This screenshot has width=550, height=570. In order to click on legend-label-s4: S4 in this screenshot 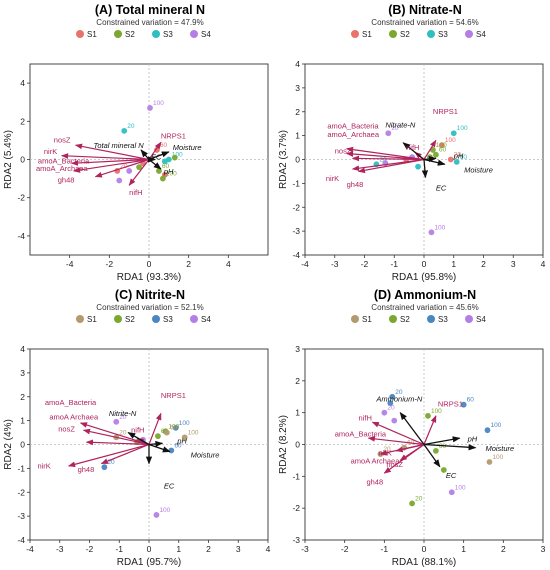, I will do `click(206, 34)`.